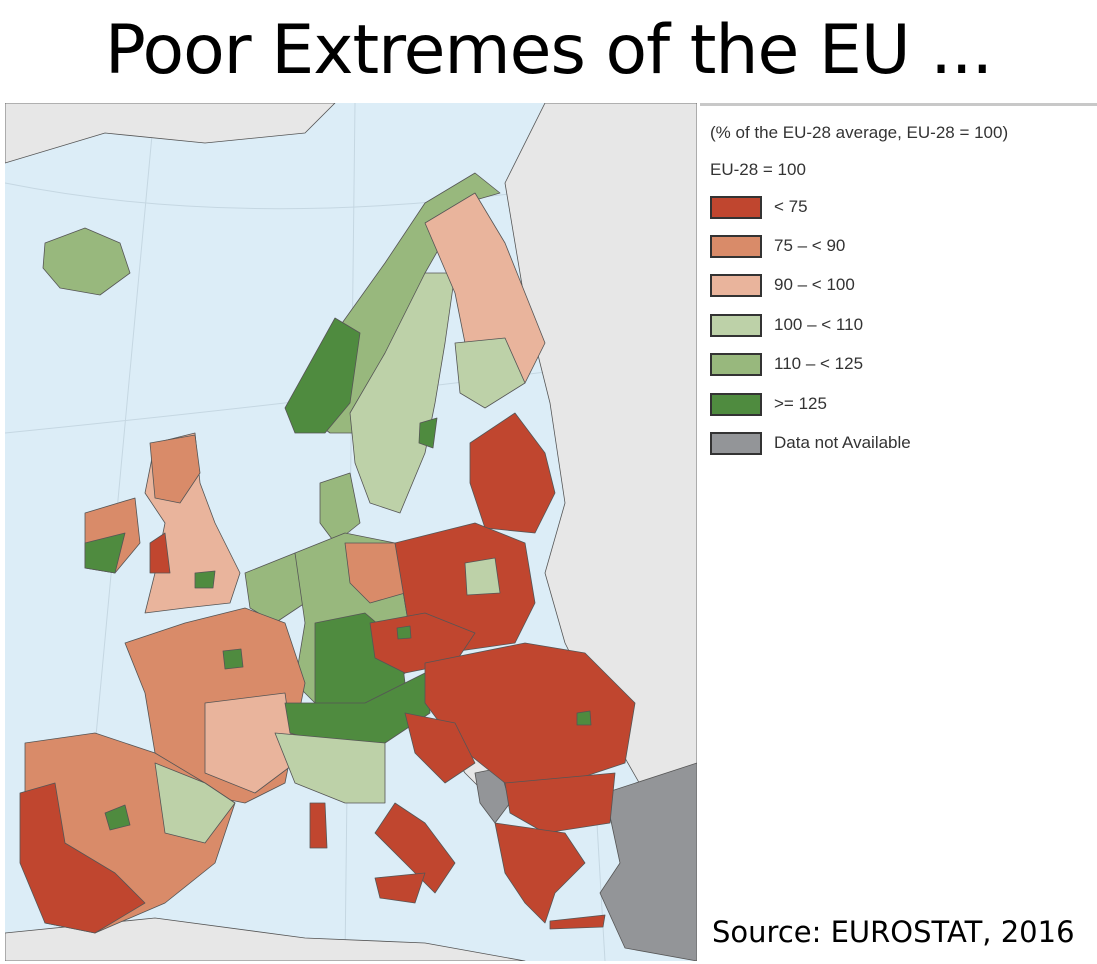 The height and width of the screenshot is (964, 1097). Describe the element at coordinates (175, 469) in the screenshot. I see `region-scotland` at that location.